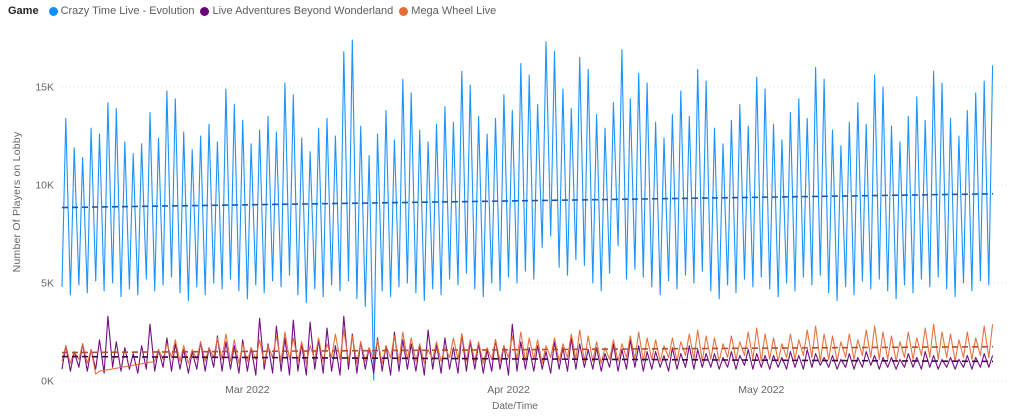 This screenshot has width=1030, height=417. What do you see at coordinates (404, 11) in the screenshot?
I see `series-color-dot-mega-wheel` at bounding box center [404, 11].